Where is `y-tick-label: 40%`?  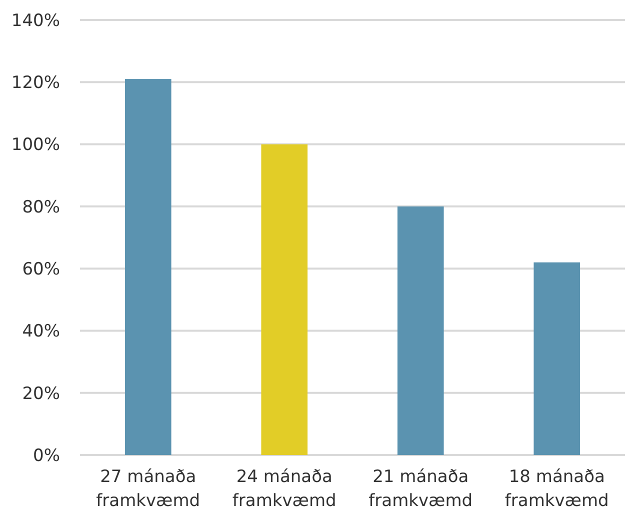
y-tick-label: 40% is located at coordinates (41, 332).